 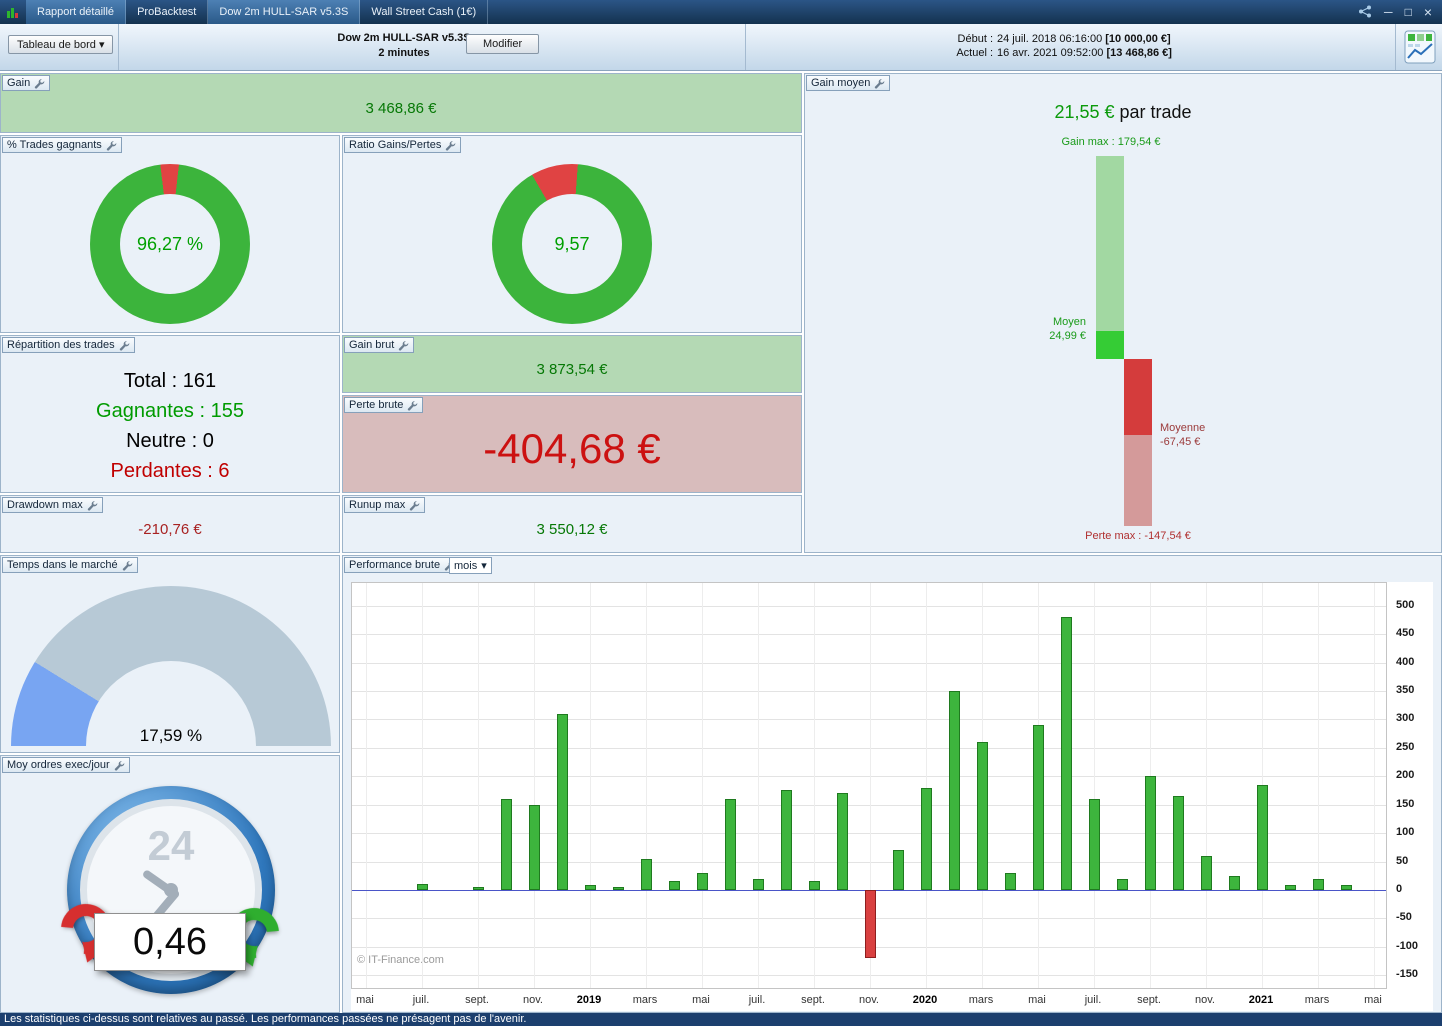 I want to click on time-in-market-value: 17,59 %, so click(x=171, y=735).